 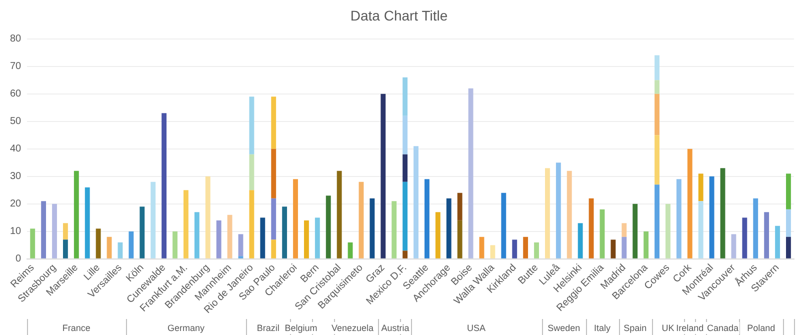 I want to click on text: Venezuela, so click(x=352, y=328).